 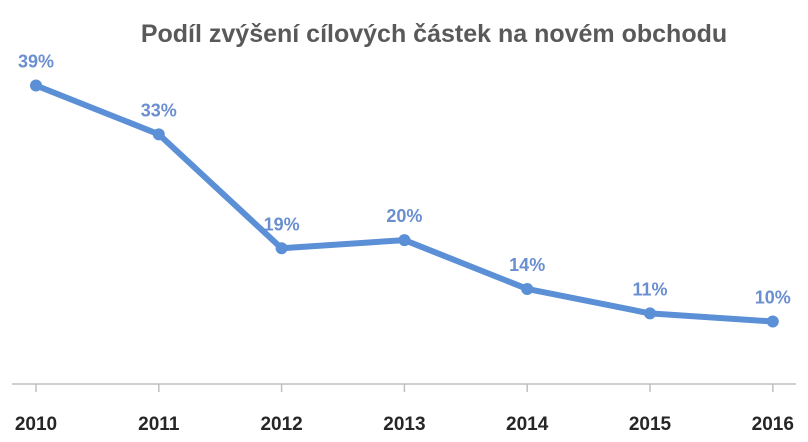 I want to click on data-label: 19%, so click(x=282, y=224).